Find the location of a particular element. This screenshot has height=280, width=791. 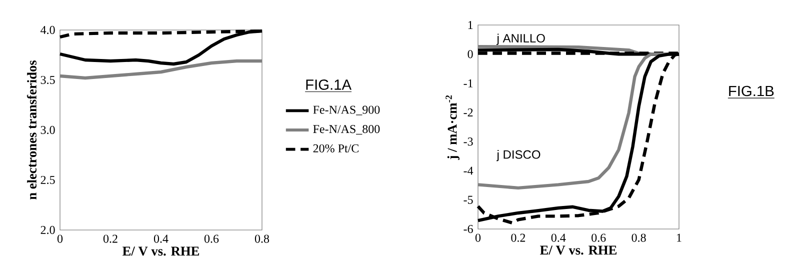

y-tick-label: -5 is located at coordinates (468, 200).